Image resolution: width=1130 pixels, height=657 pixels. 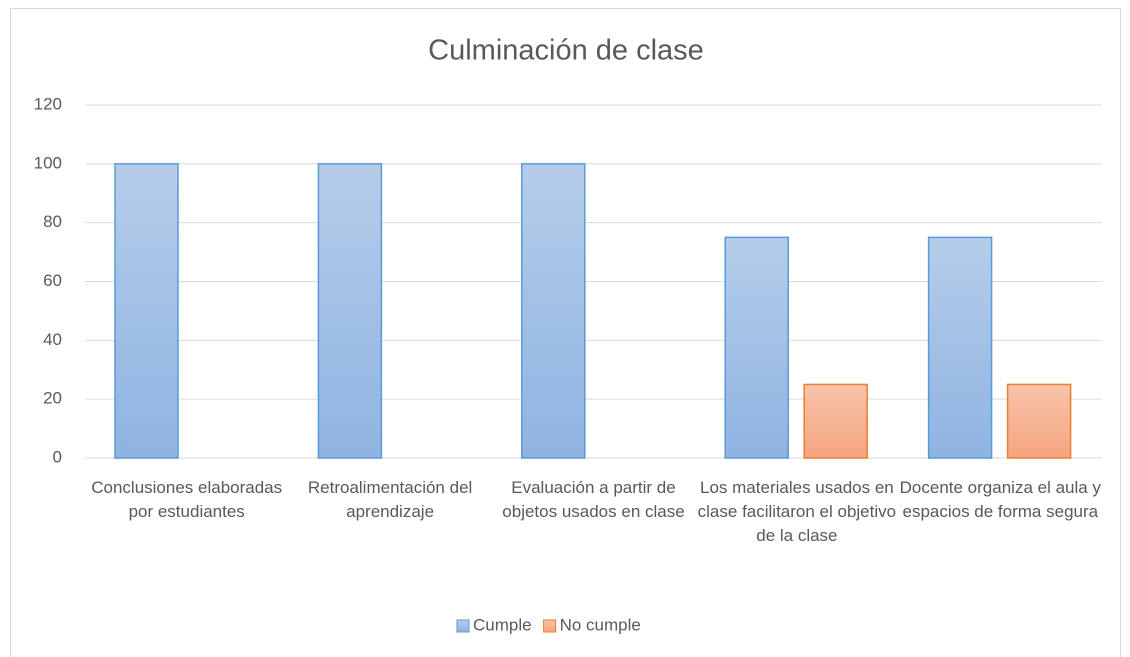 I want to click on legend-label: Cumple, so click(x=502, y=624).